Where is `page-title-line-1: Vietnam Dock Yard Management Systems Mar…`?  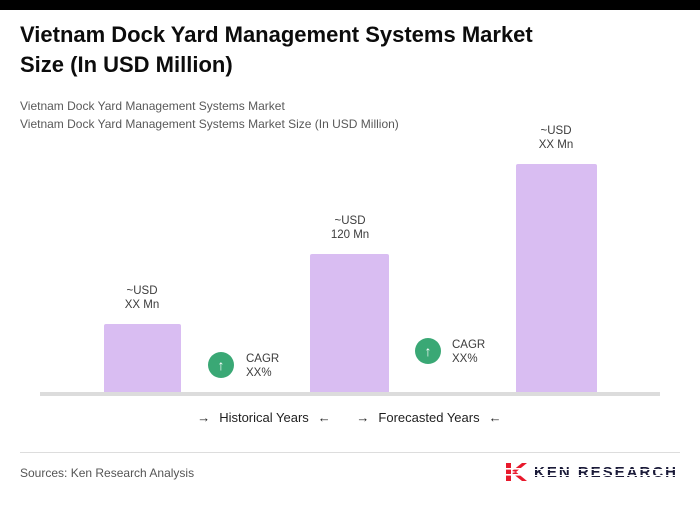
page-title-line-1: Vietnam Dock Yard Management Systems Mar… is located at coordinates (276, 34).